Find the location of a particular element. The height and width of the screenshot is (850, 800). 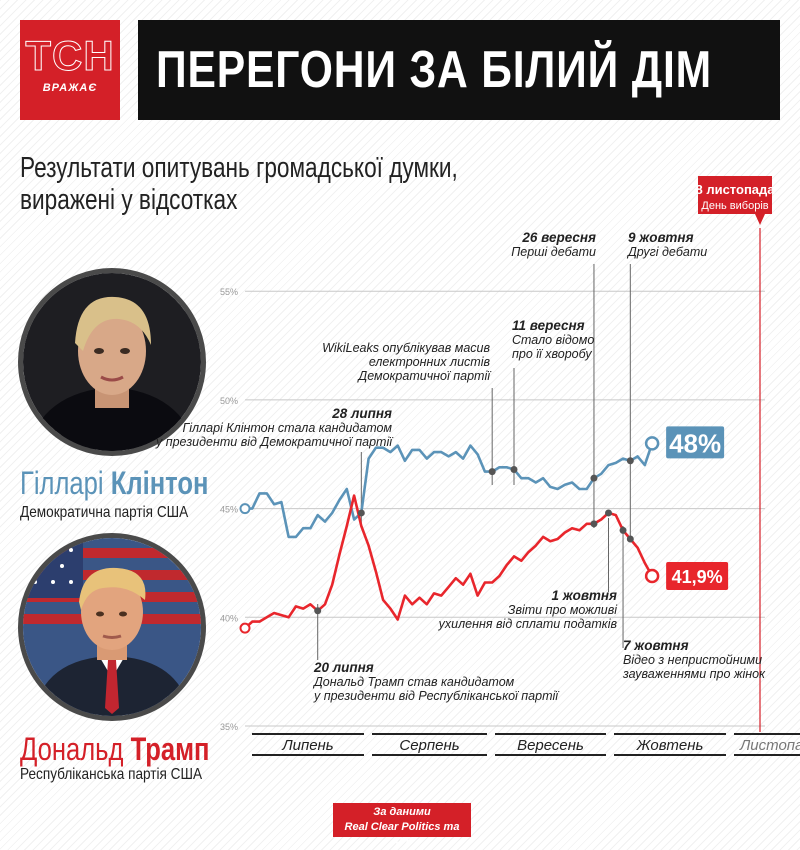

month-label: Вересень is located at coordinates (550, 745).